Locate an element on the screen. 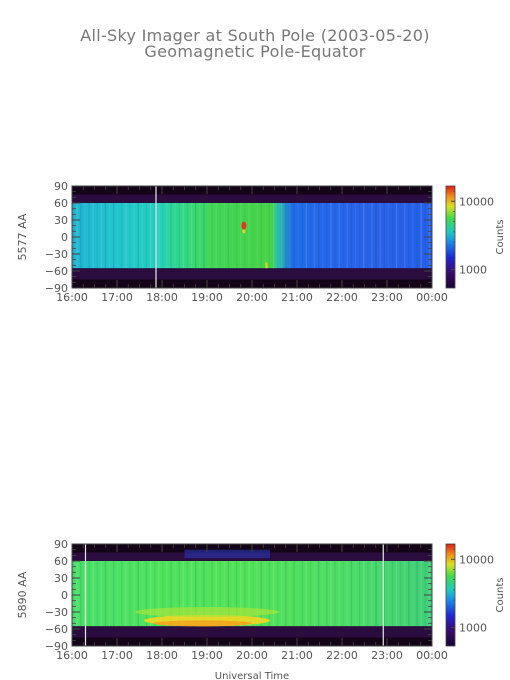  y-tick-label: −60 is located at coordinates (56, 629).